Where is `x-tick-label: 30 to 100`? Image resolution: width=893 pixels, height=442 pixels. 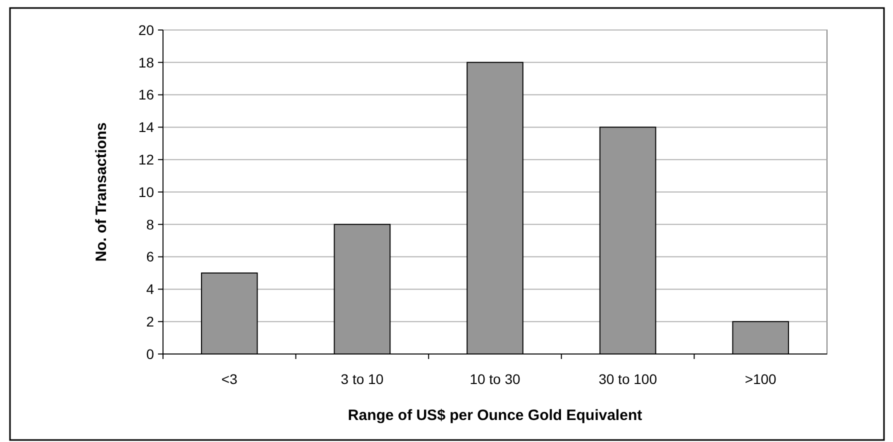 x-tick-label: 30 to 100 is located at coordinates (628, 379).